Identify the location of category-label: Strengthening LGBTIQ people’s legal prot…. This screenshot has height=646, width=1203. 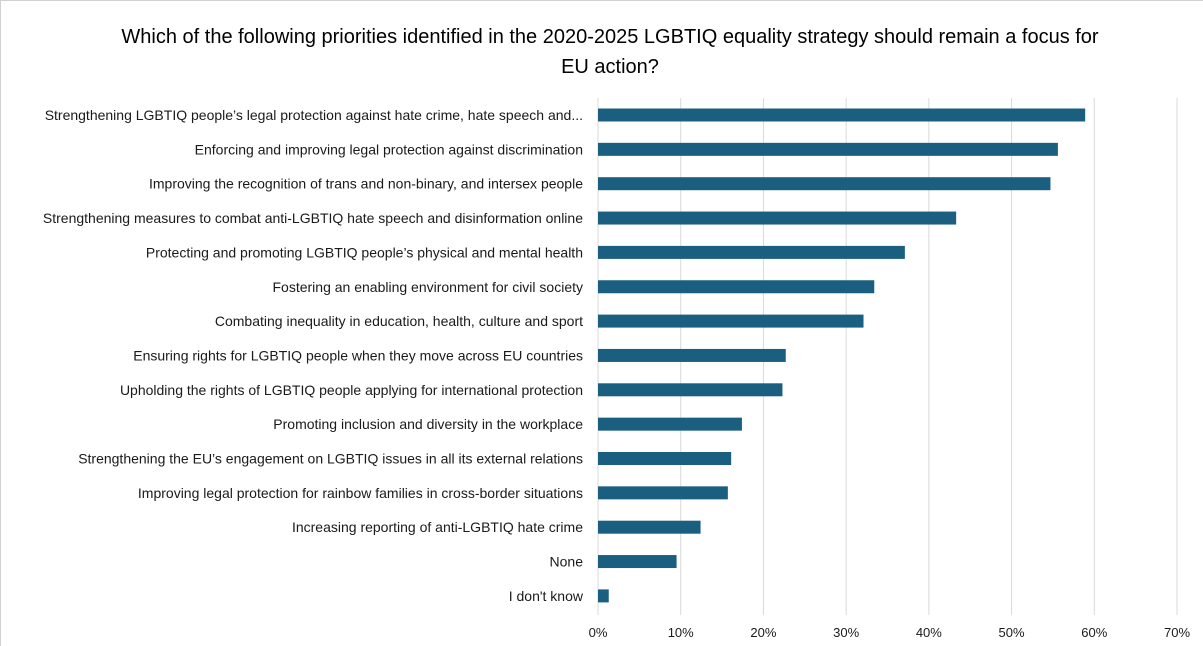
(314, 115).